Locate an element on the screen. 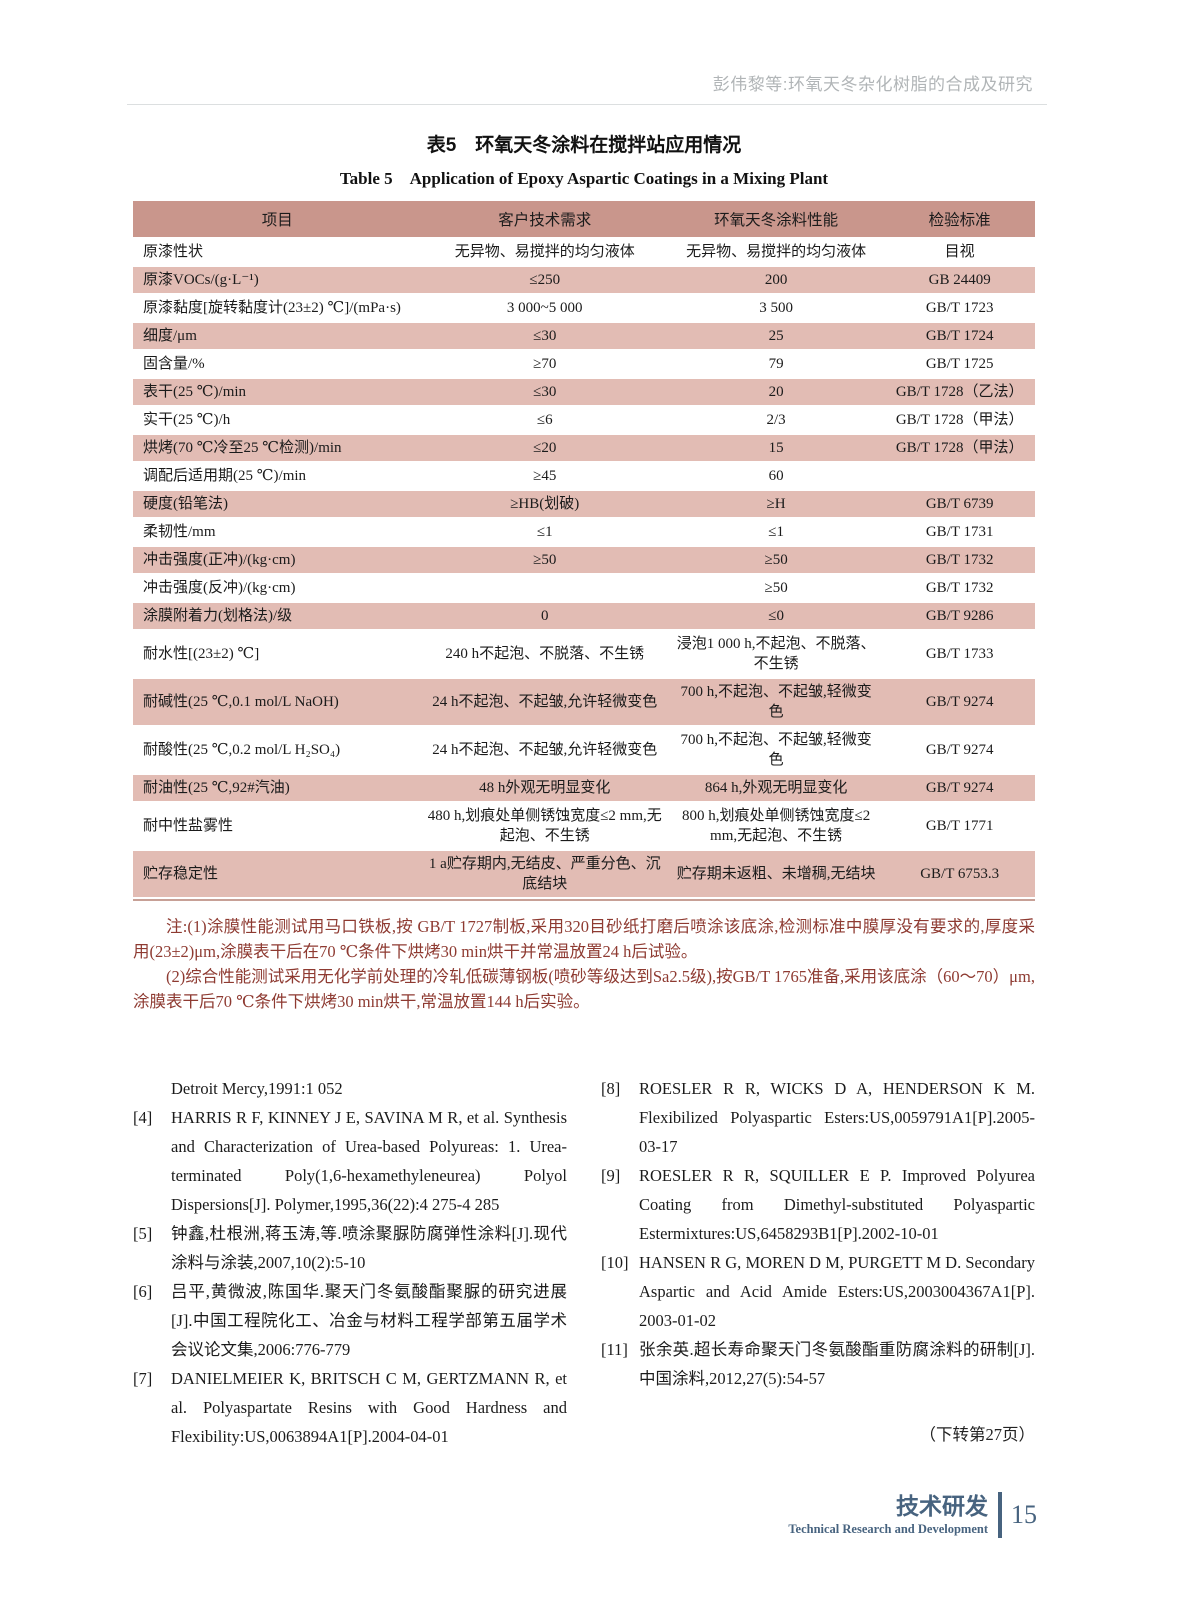 This screenshot has height=1600, width=1187. table-header-cell: 检验标准 is located at coordinates (959, 219).